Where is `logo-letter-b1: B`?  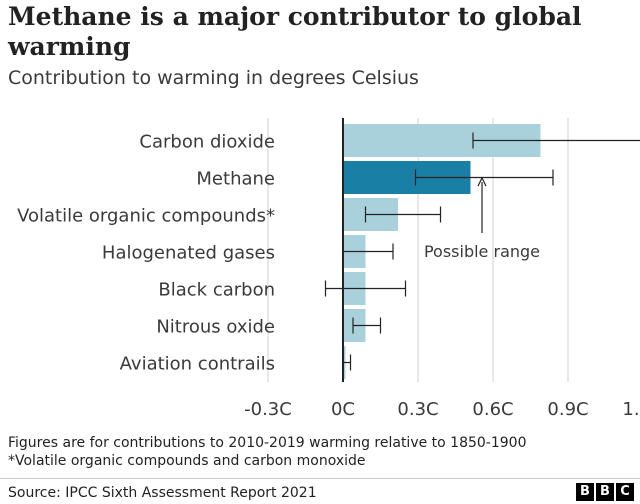 logo-letter-b1: B is located at coordinates (585, 492).